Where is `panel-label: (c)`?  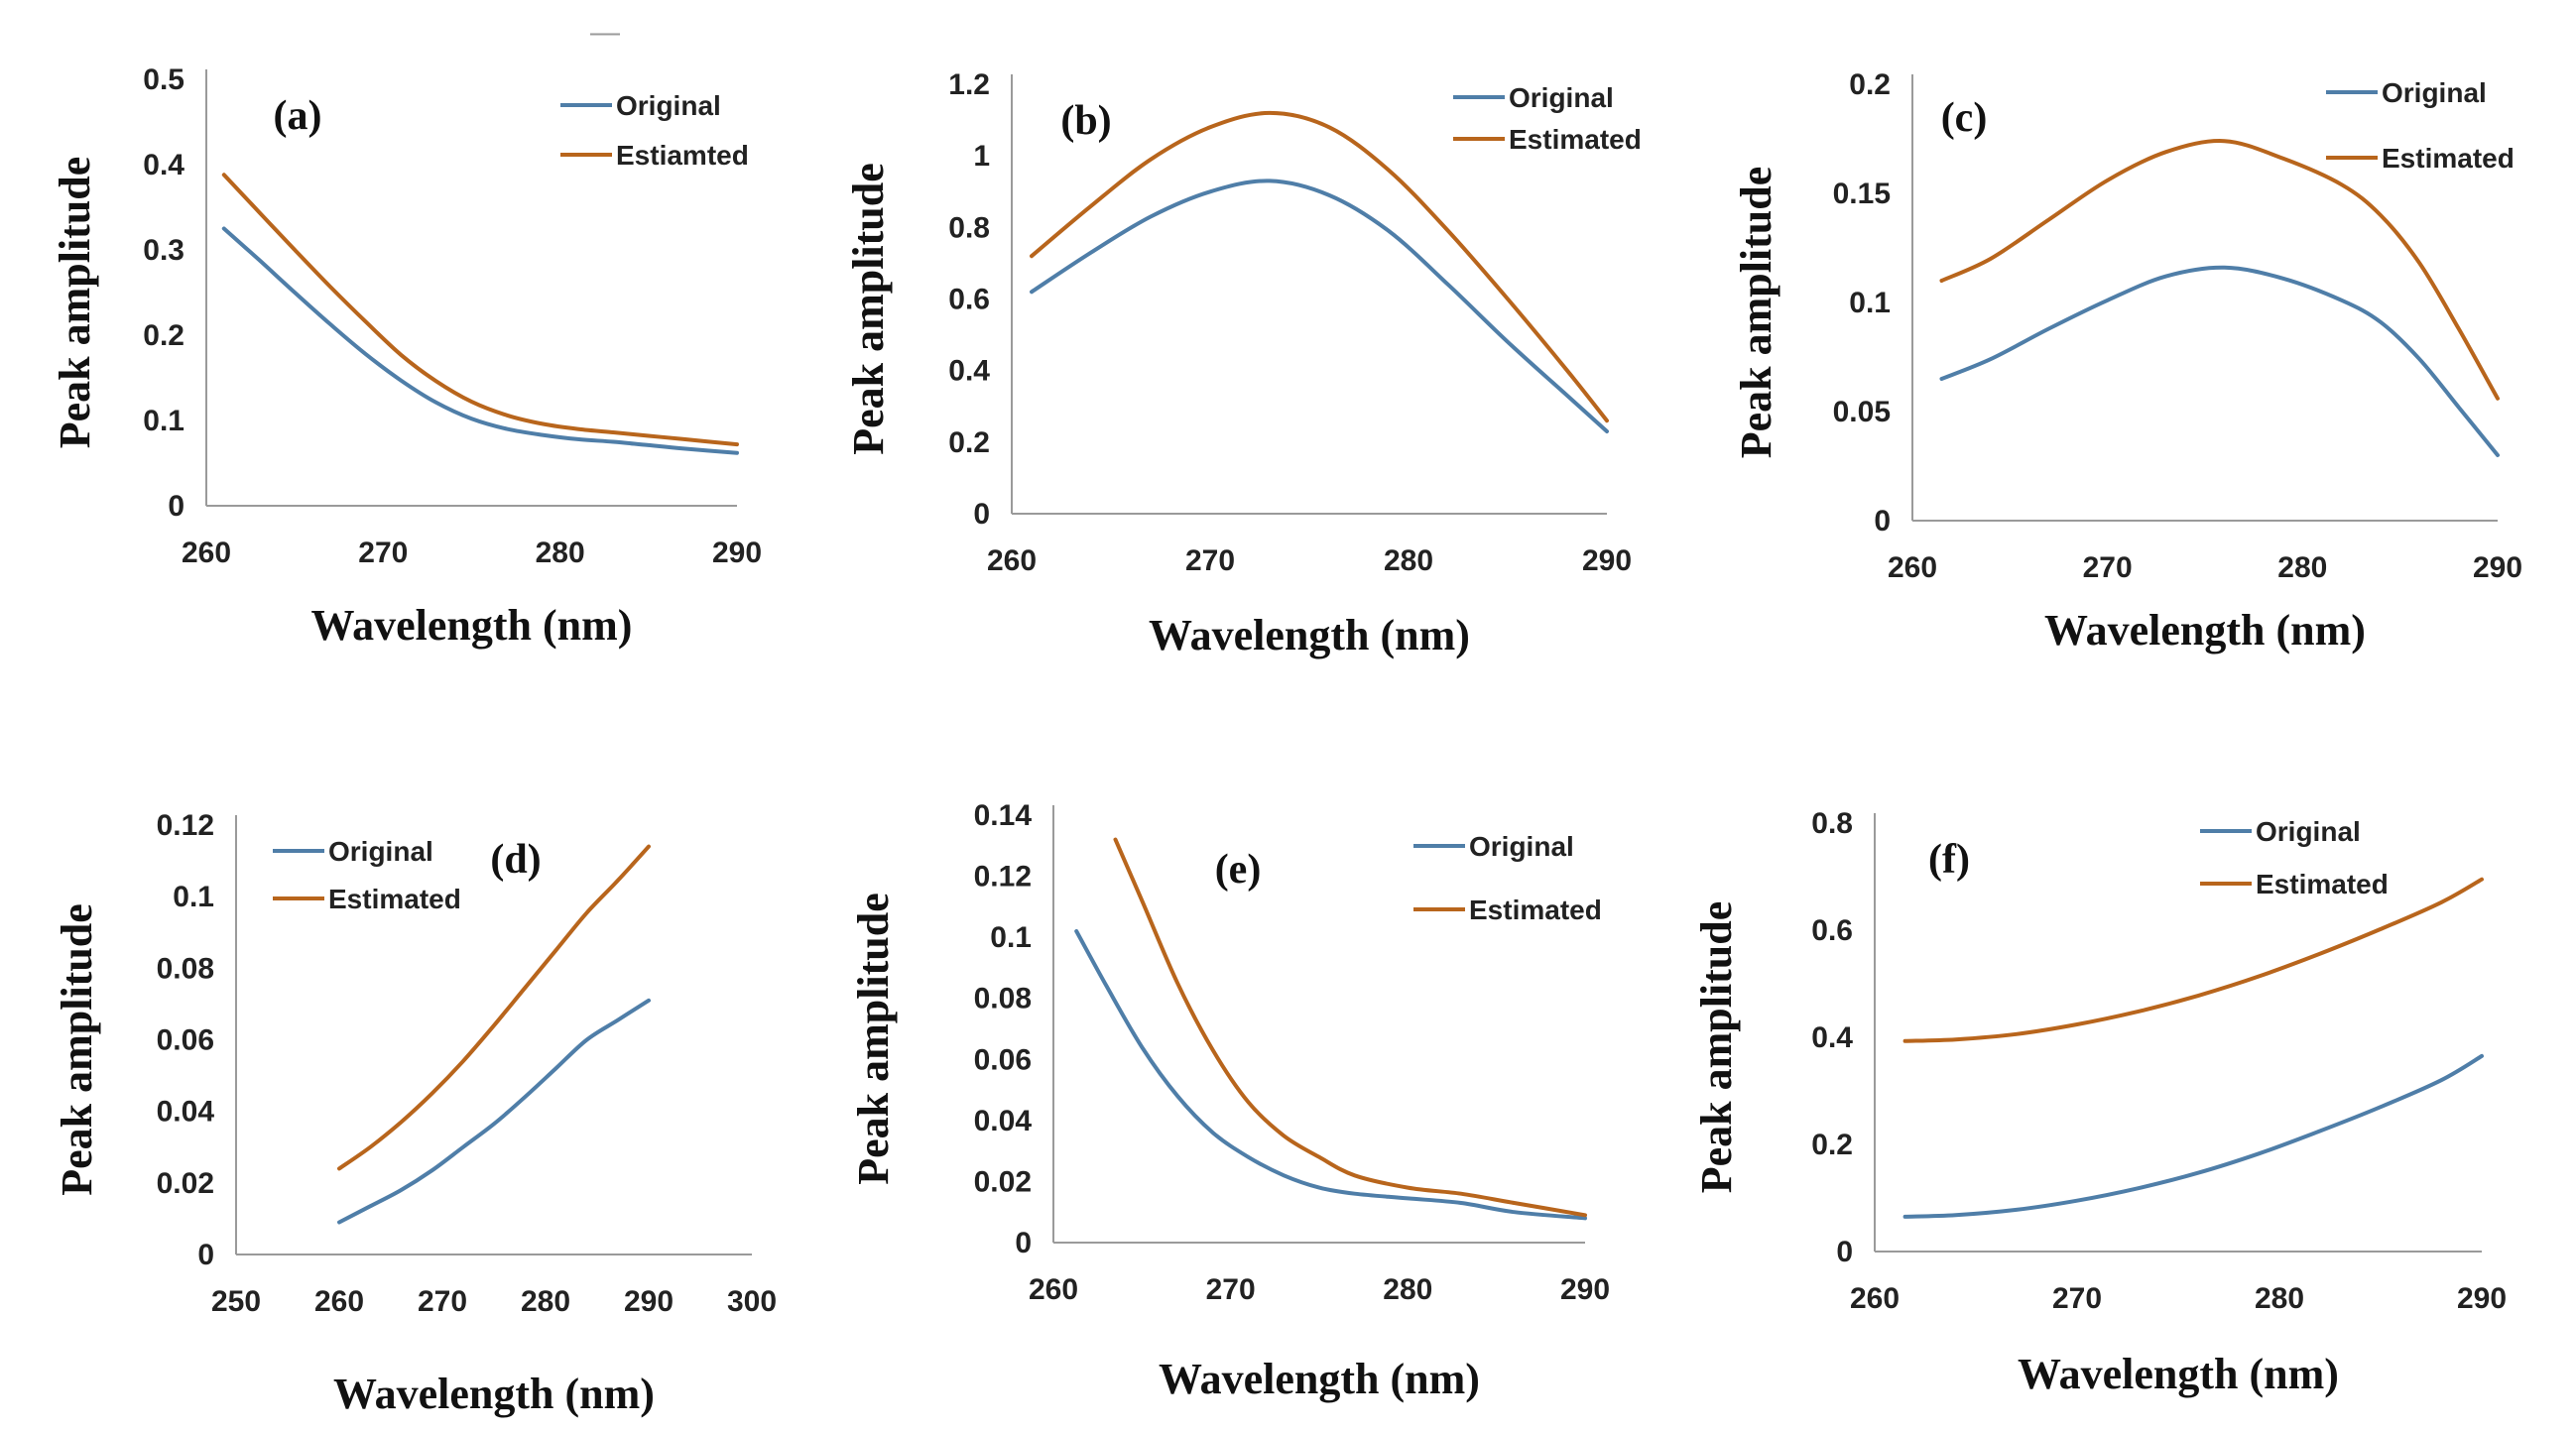 panel-label: (c) is located at coordinates (1964, 118).